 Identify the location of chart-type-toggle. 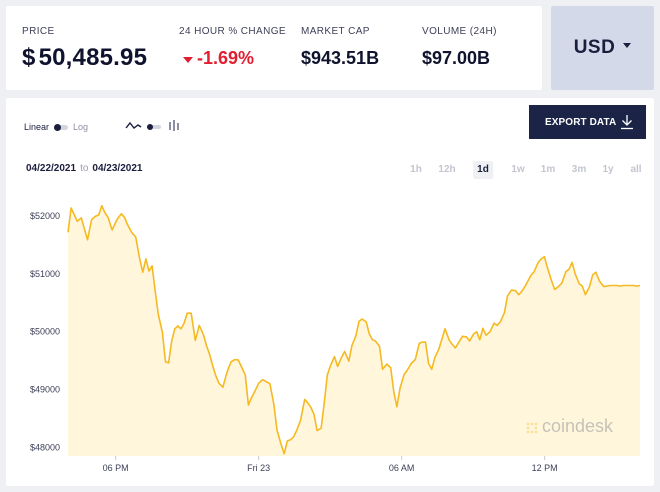
(155, 126).